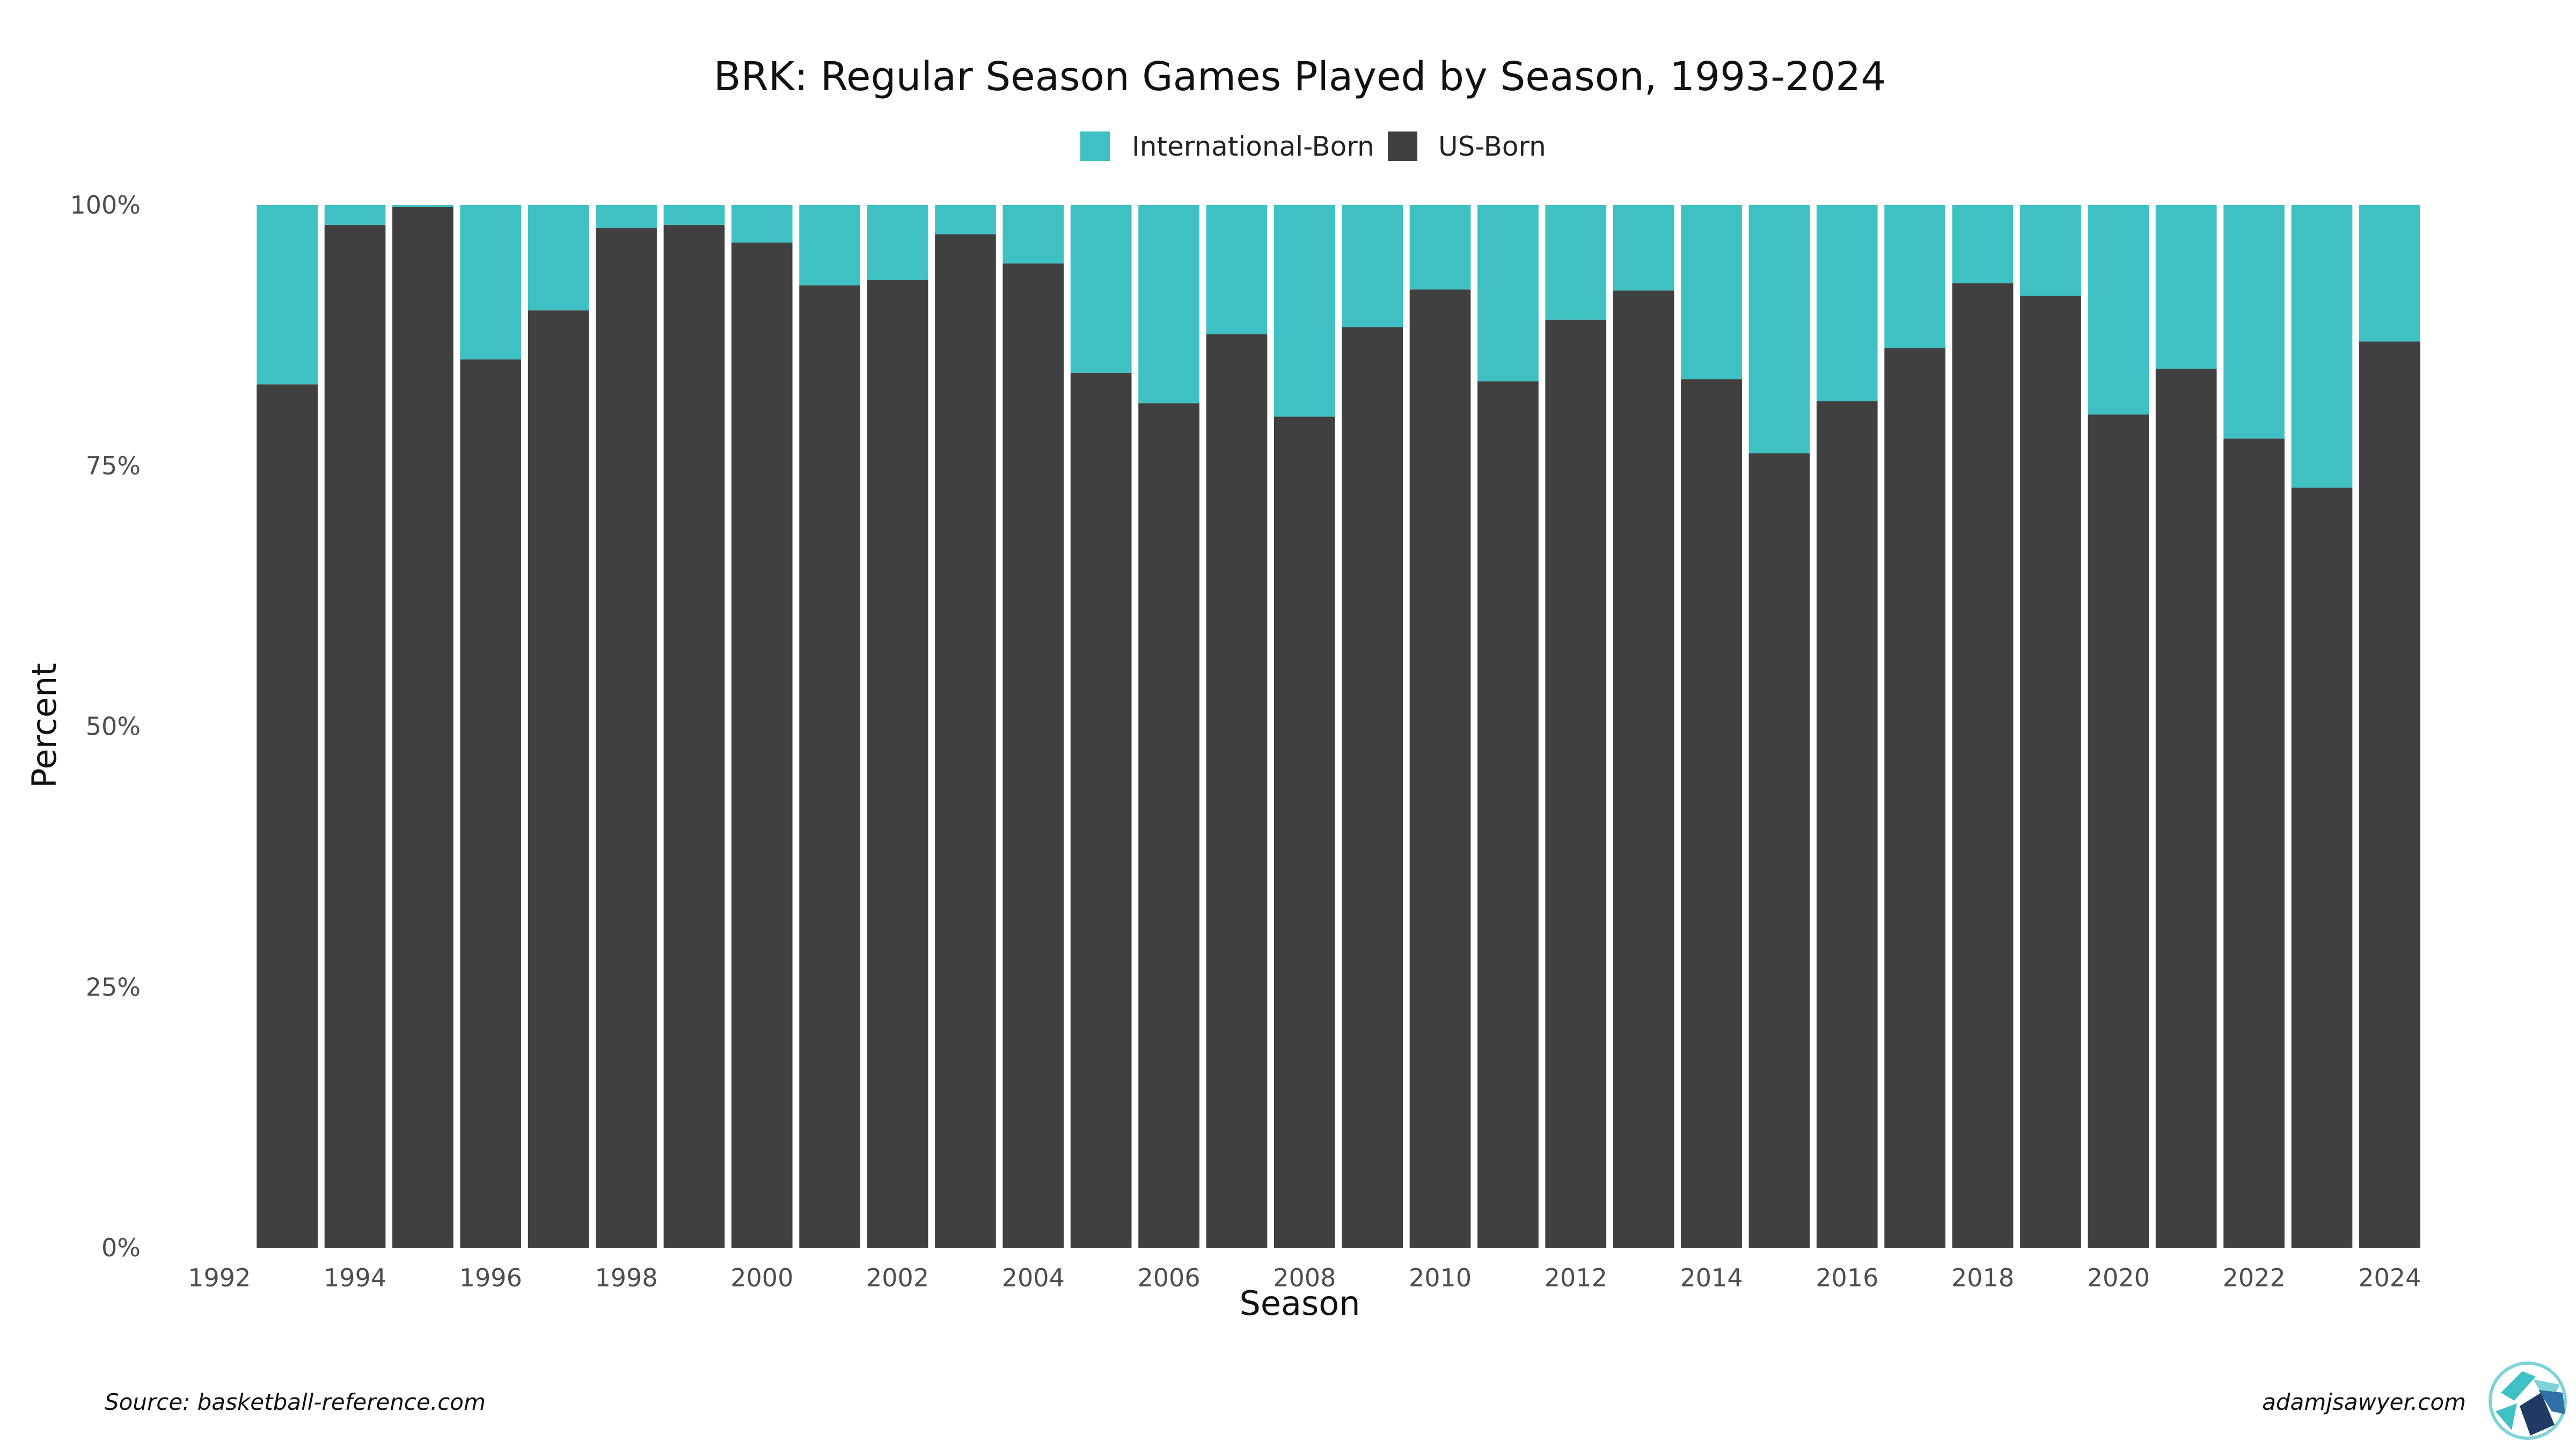 The height and width of the screenshot is (1449, 2576). I want to click on bar-us-born-2013, so click(1643, 769).